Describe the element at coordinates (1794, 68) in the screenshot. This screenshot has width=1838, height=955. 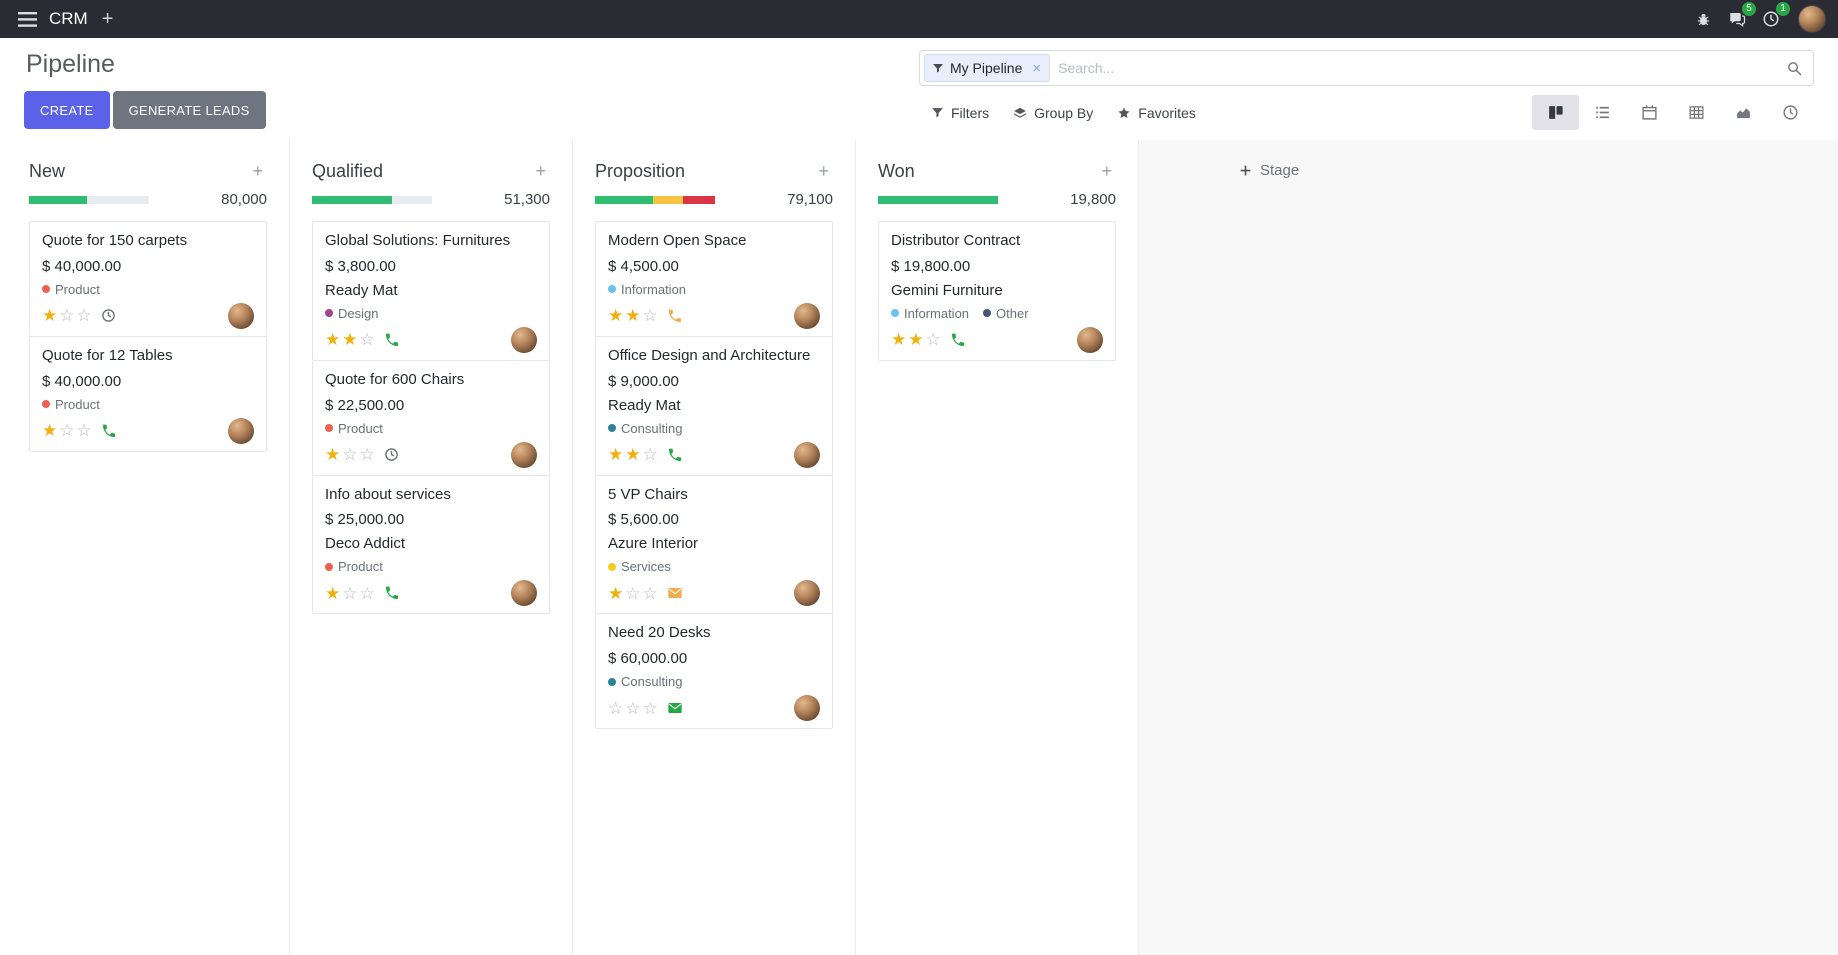
I see `search-icon` at that location.